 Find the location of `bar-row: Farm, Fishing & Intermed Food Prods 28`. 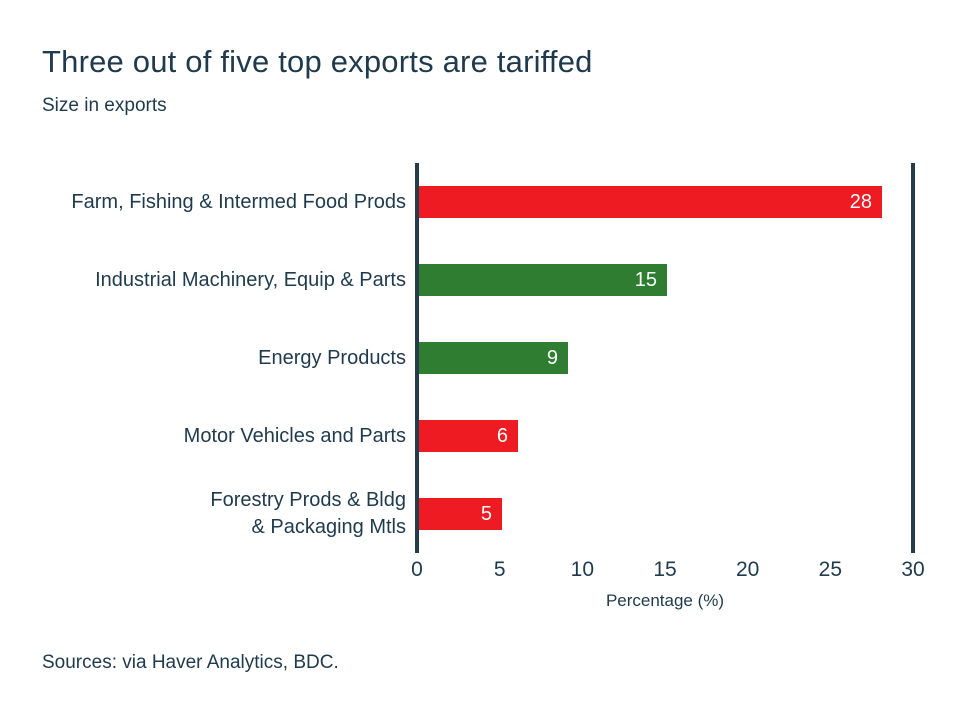

bar-row: Farm, Fishing & Intermed Food Prods 28 is located at coordinates (480, 202).